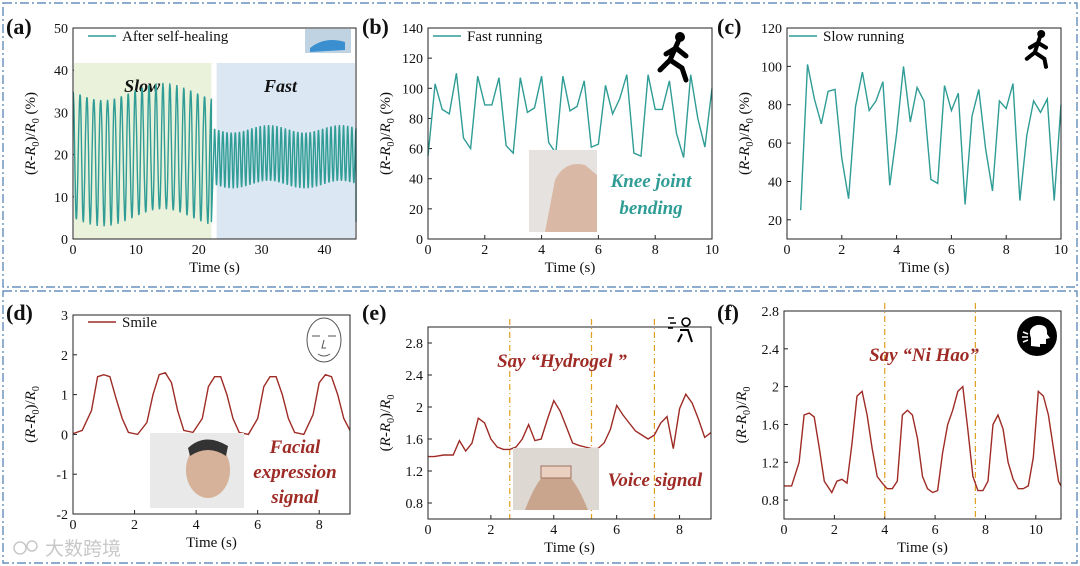  What do you see at coordinates (771, 350) in the screenshot?
I see `y-tick-label: 2.4` at bounding box center [771, 350].